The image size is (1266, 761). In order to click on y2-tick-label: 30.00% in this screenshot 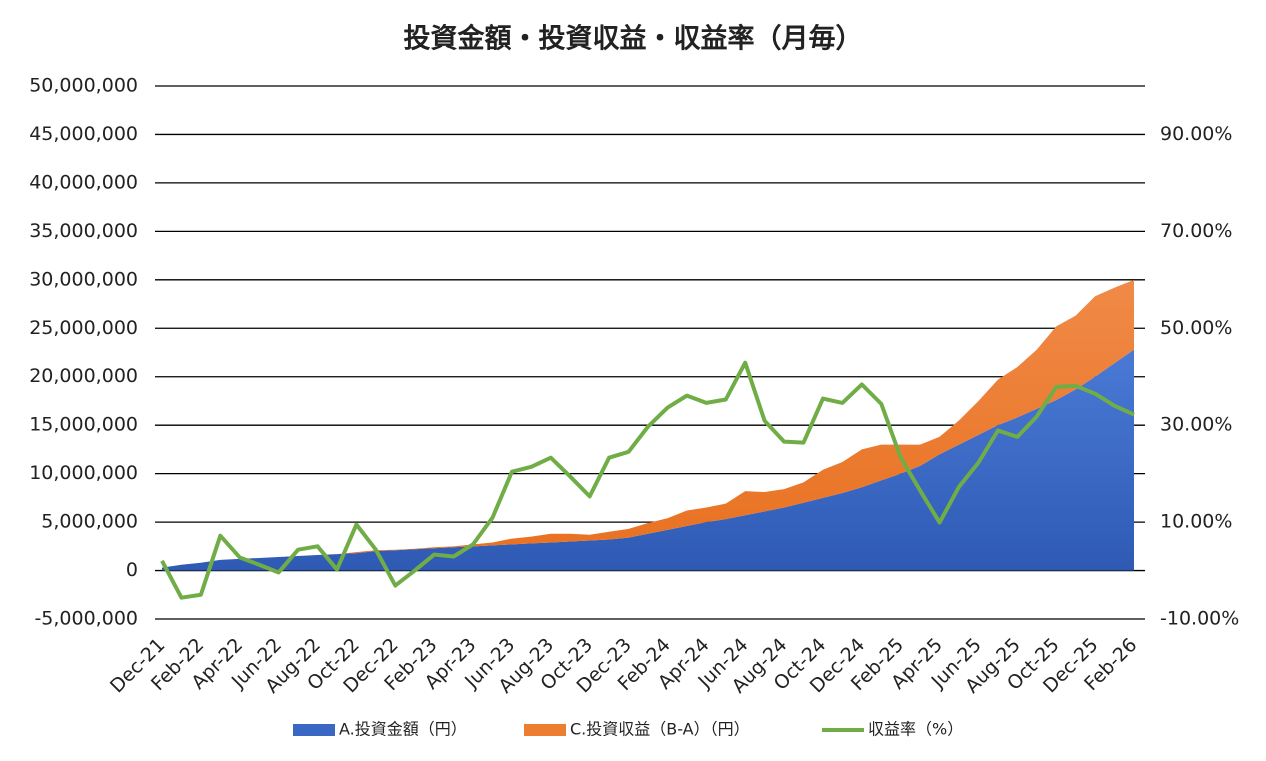, I will do `click(1196, 425)`.